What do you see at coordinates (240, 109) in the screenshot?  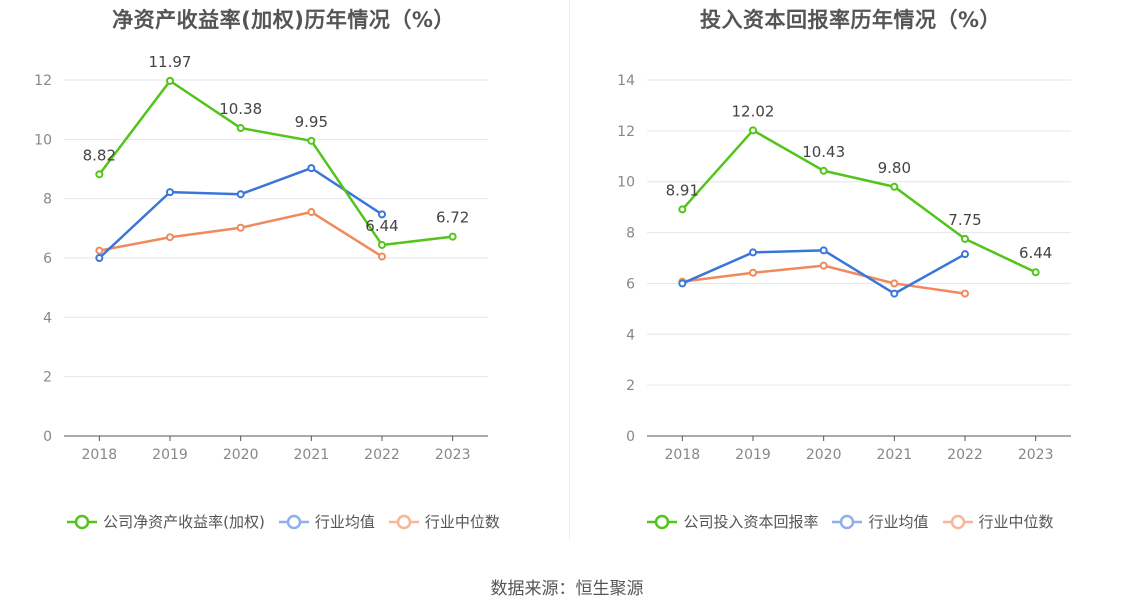 I see `data-label: 10.38` at bounding box center [240, 109].